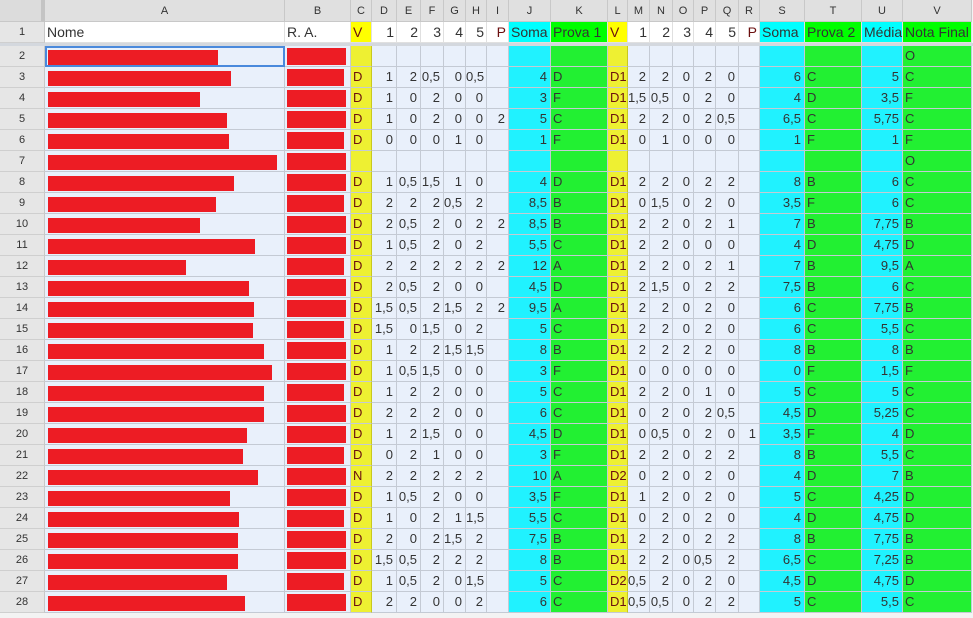 The height and width of the screenshot is (618, 973). Describe the element at coordinates (882, 287) in the screenshot. I see `cell-u13: 6` at that location.